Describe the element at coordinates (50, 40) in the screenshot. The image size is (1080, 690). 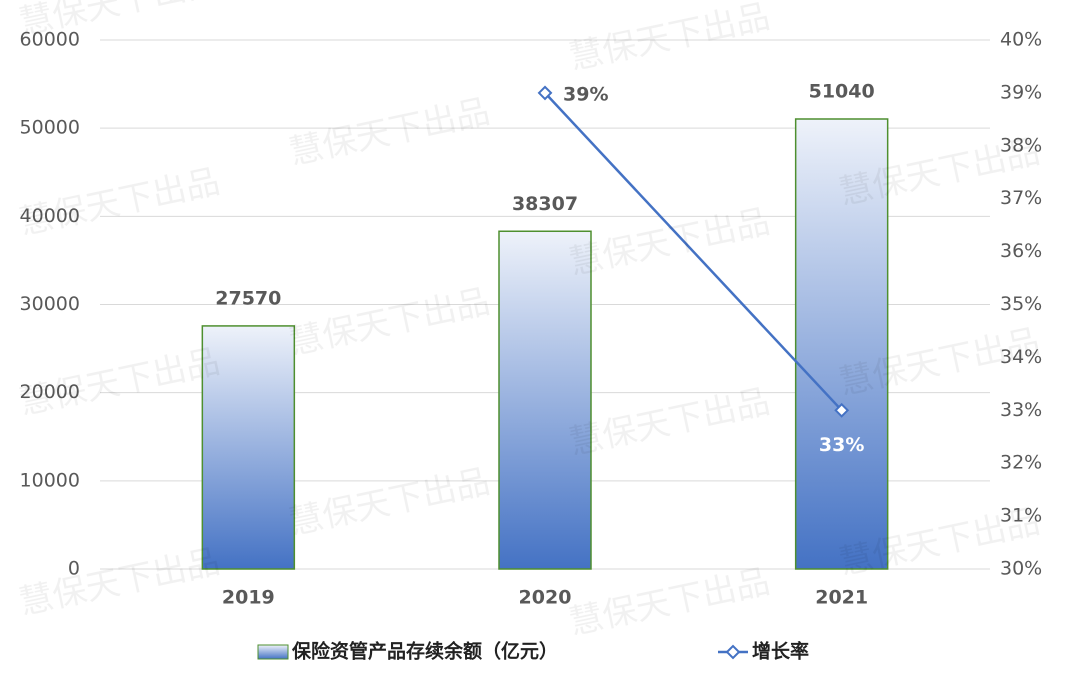
I see `y-tick-label: 60000` at that location.